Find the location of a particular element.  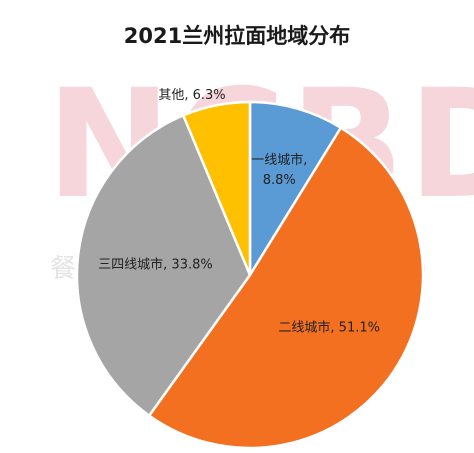

slice-label: 二线城市, 51.1% is located at coordinates (329, 328).